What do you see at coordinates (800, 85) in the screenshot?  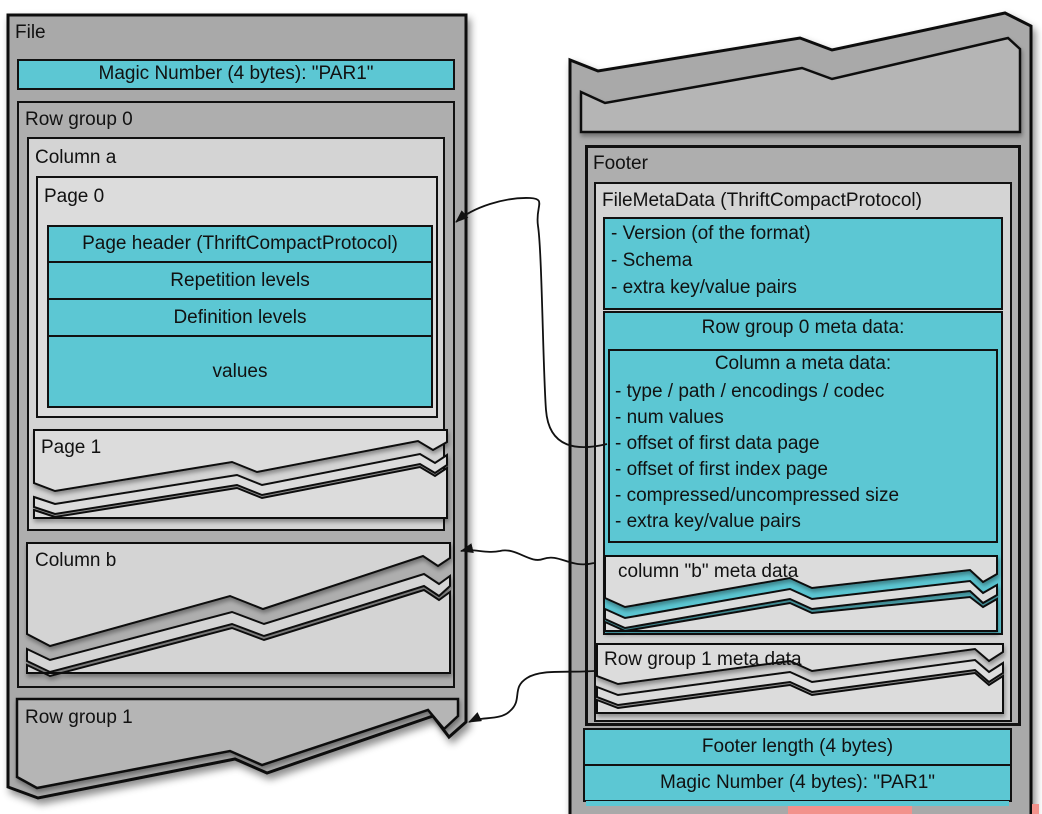 I see `torn-band-shape` at bounding box center [800, 85].